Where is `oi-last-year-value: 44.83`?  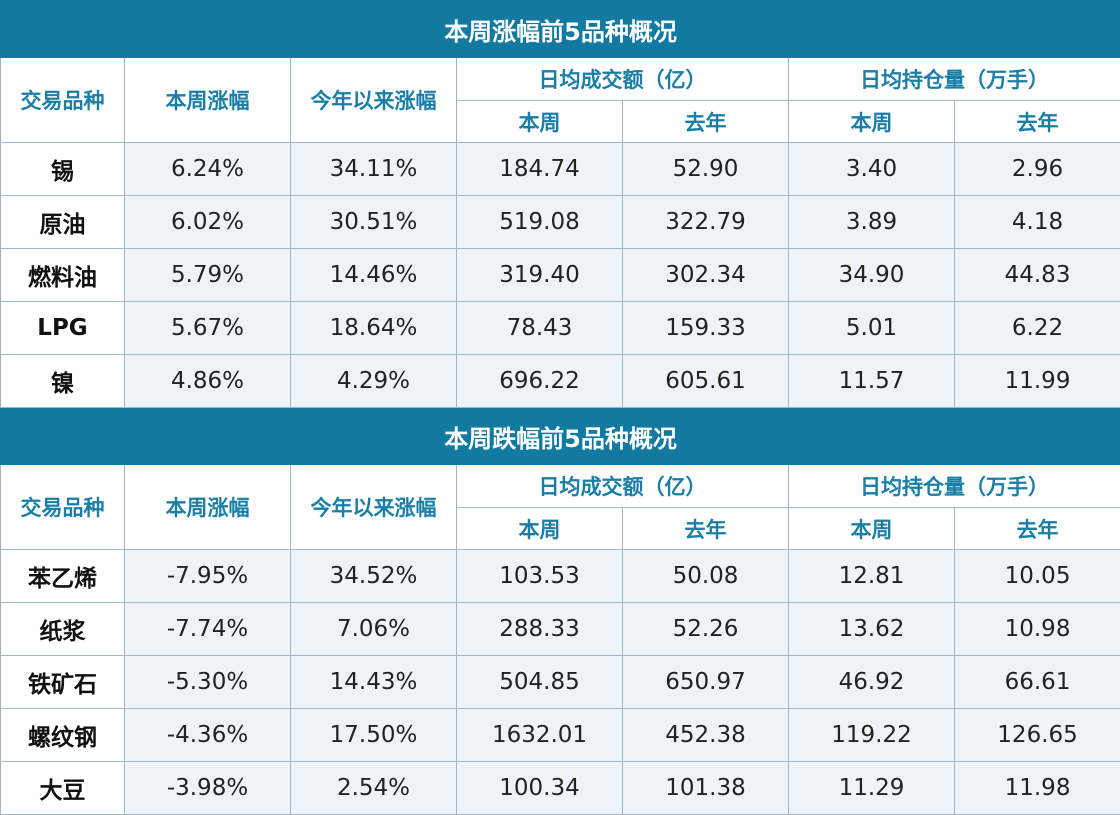
oi-last-year-value: 44.83 is located at coordinates (1037, 275).